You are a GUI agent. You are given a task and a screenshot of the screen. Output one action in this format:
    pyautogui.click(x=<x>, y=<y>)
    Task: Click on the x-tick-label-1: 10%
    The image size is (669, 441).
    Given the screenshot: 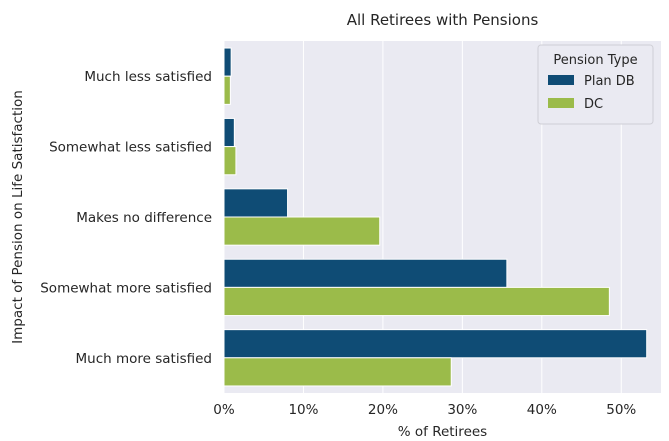 What is the action you would take?
    pyautogui.click(x=303, y=410)
    